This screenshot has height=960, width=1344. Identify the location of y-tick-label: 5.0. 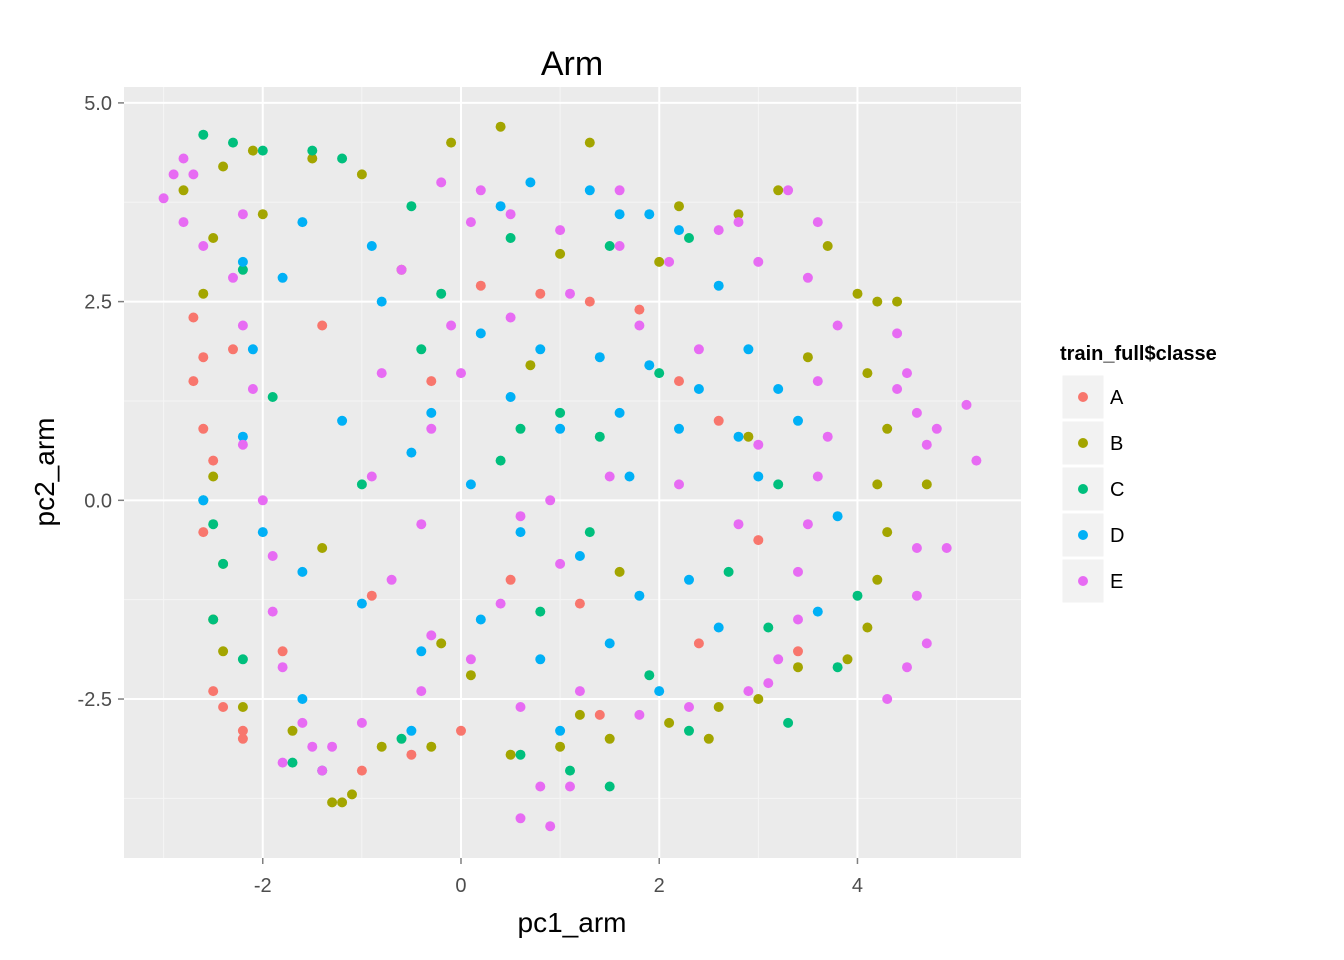
(98, 104).